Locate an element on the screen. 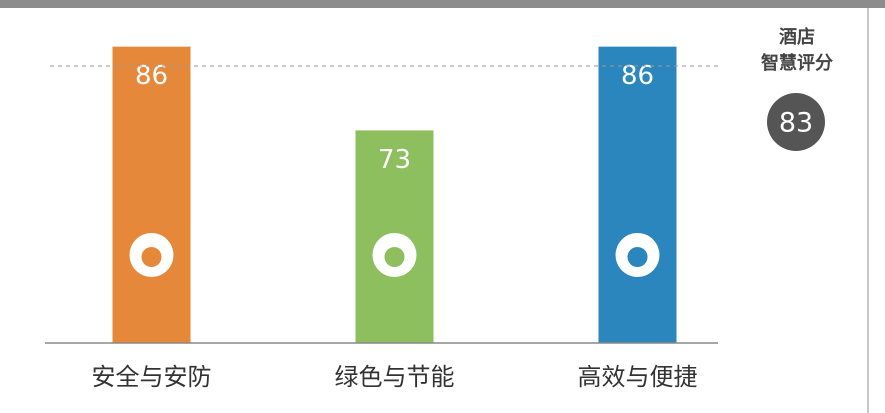 This screenshot has width=885, height=413. x-tick-label: 安全与安防 is located at coordinates (152, 377).